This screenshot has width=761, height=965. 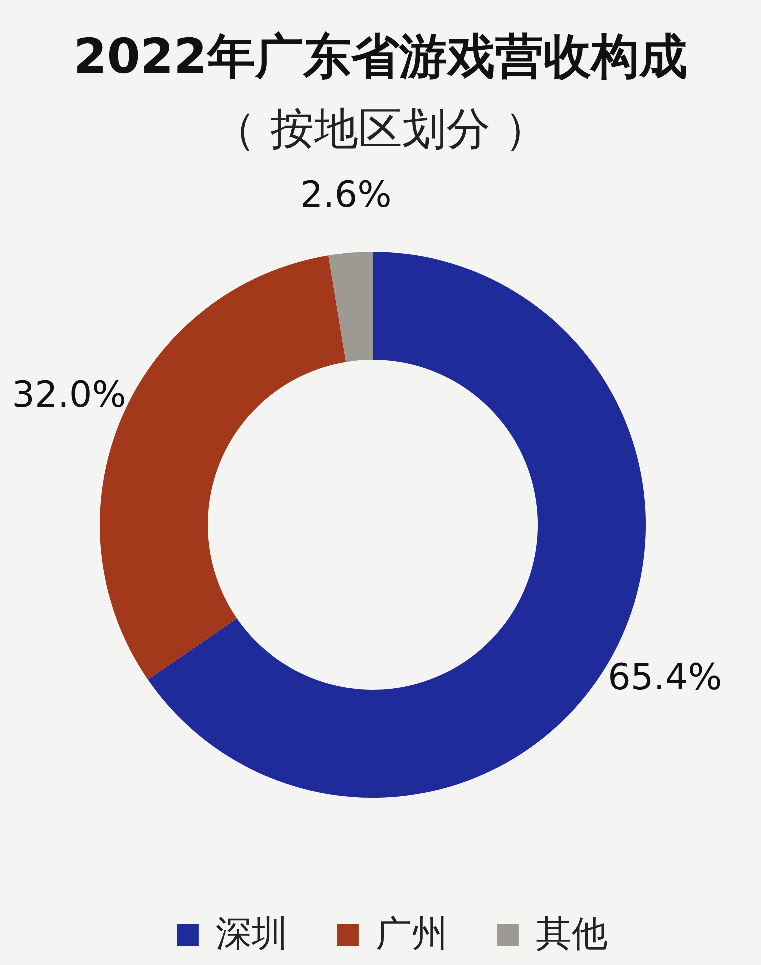 I want to click on chart-subtitle: （ 按地区划分 ）, so click(x=380, y=129).